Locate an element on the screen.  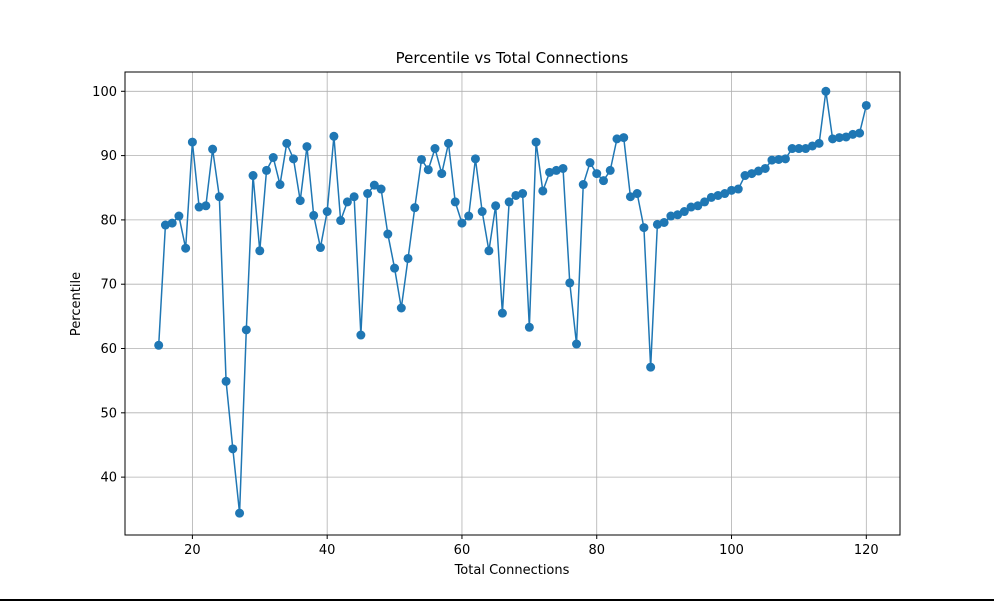
y-axis-ticks: 40 50 60 70 80 90 100 is located at coordinates (108, 285).